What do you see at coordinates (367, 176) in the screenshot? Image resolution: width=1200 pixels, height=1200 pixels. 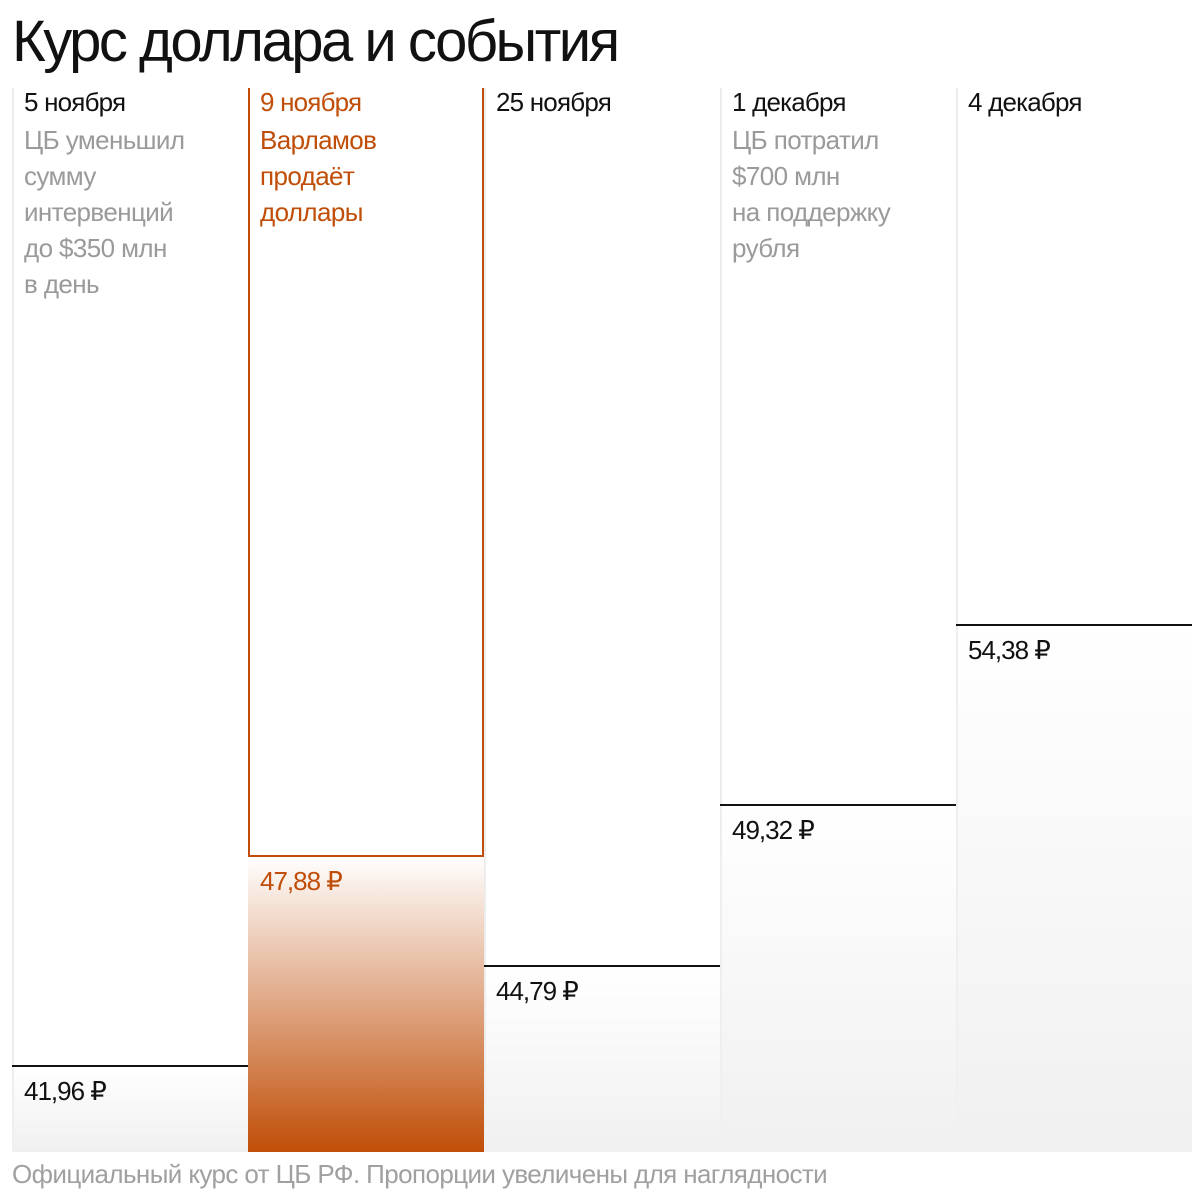 I see `event-description: Варламов продаёт доллары` at bounding box center [367, 176].